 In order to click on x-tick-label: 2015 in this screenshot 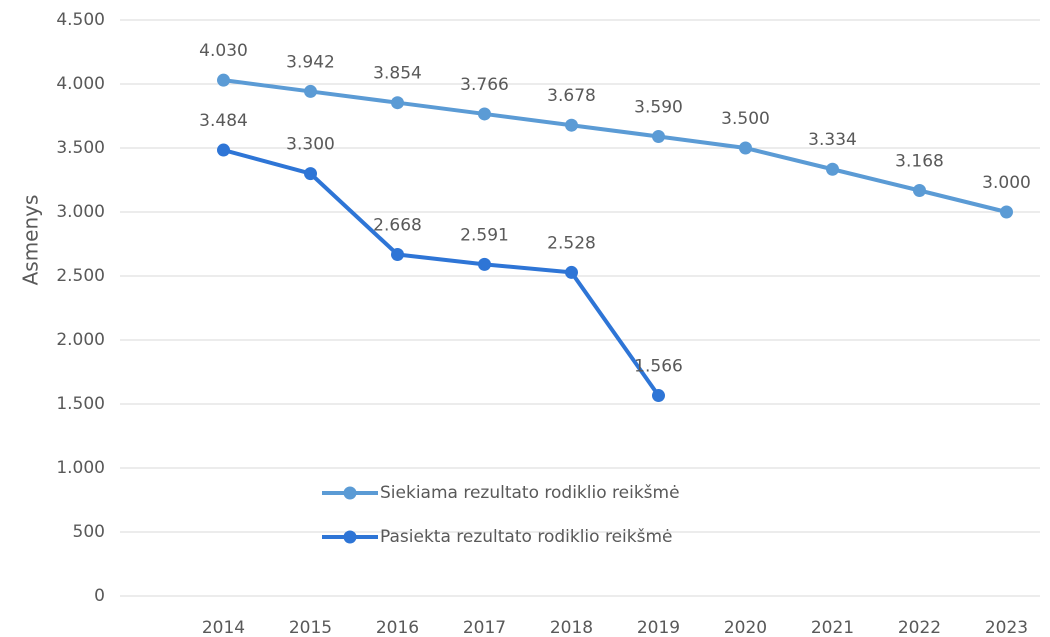, I will do `click(310, 627)`.